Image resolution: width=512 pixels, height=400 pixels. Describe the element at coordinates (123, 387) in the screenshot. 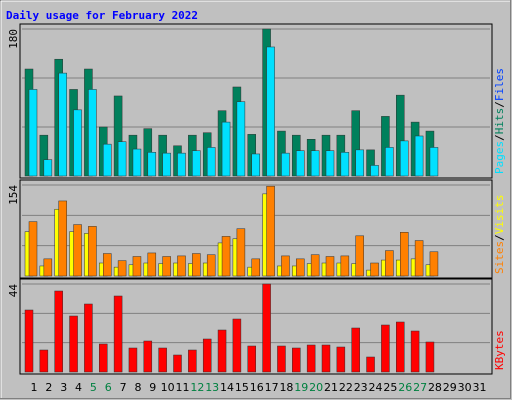

I see `x-tick-label: 7` at that location.